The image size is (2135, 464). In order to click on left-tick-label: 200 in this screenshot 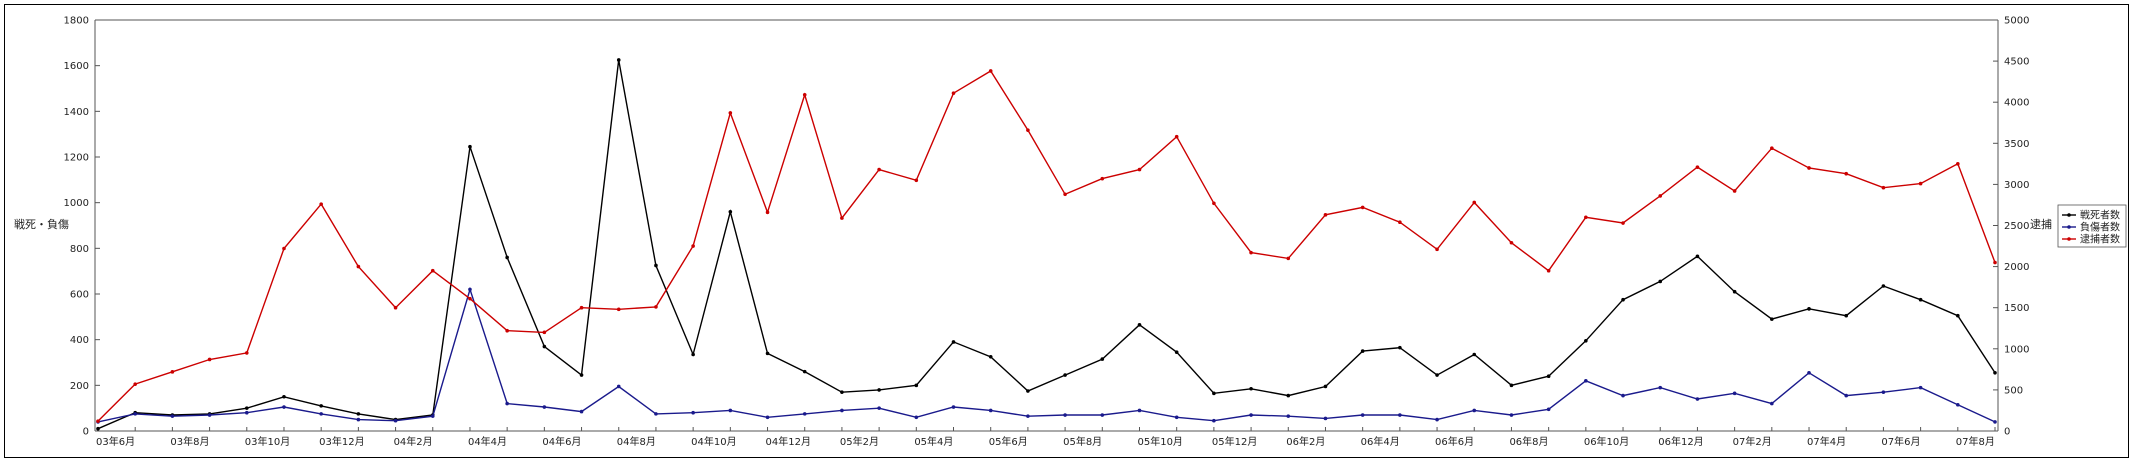, I will do `click(79, 386)`.